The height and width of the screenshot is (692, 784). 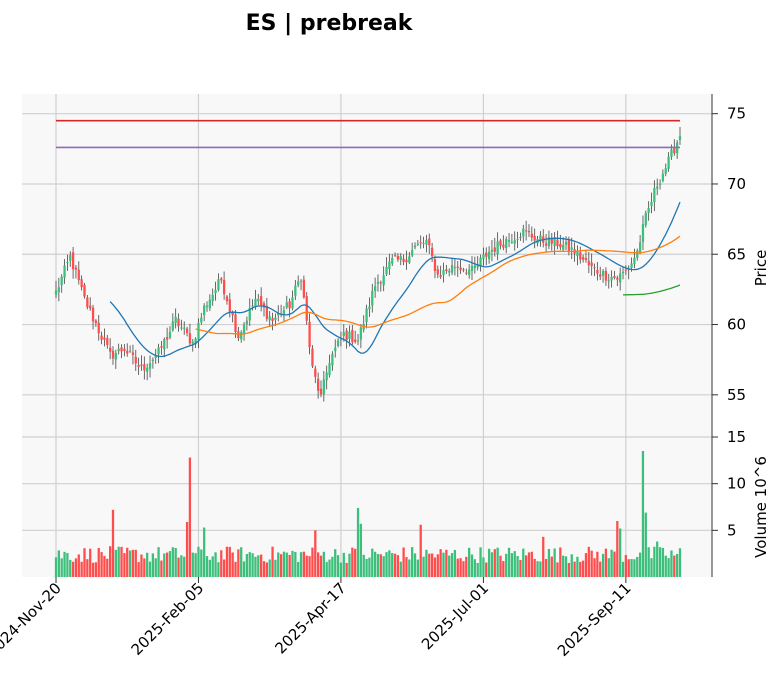 What do you see at coordinates (736, 254) in the screenshot?
I see `price-tick-label: 65` at bounding box center [736, 254].